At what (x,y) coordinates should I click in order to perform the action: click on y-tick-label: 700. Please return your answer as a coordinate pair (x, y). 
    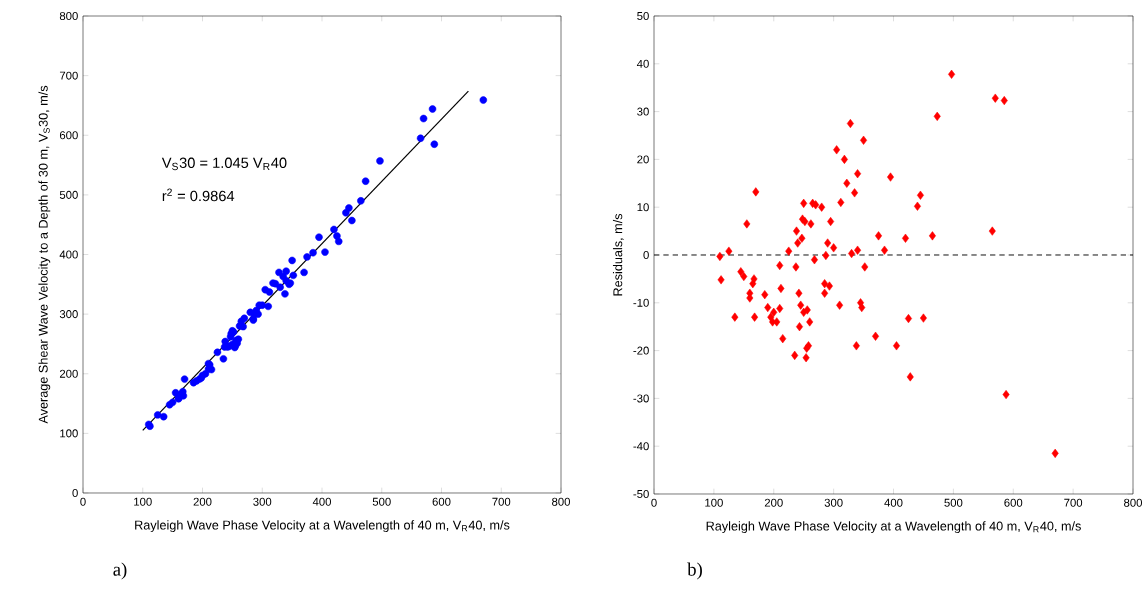
    Looking at the image, I should click on (68, 75).